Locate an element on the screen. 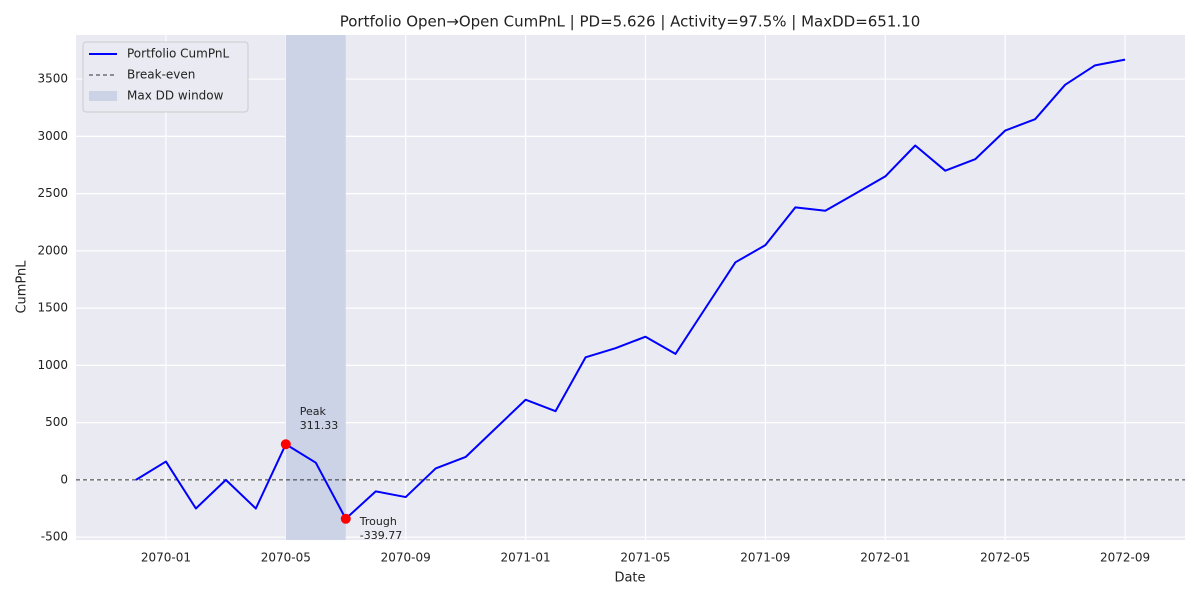 This screenshot has width=1200, height=604. x-tick-label: 2072-05 is located at coordinates (1005, 558).